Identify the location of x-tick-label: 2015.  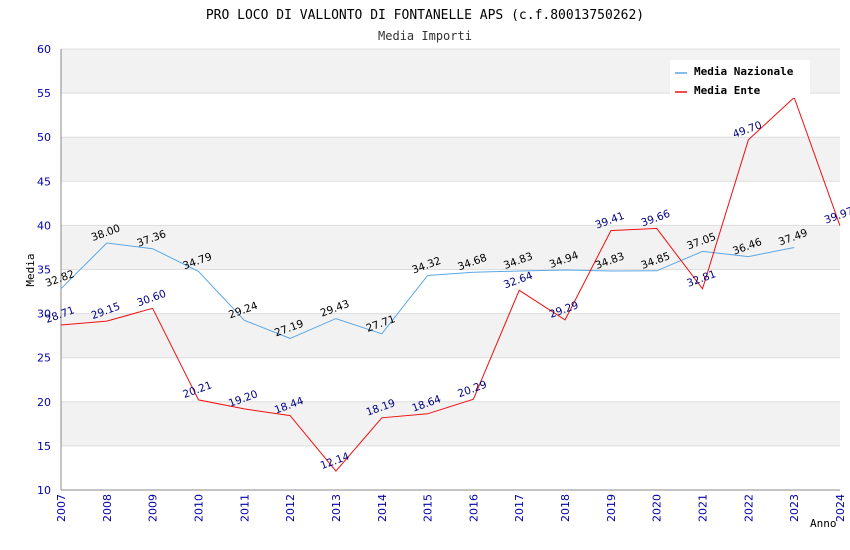
(428, 508).